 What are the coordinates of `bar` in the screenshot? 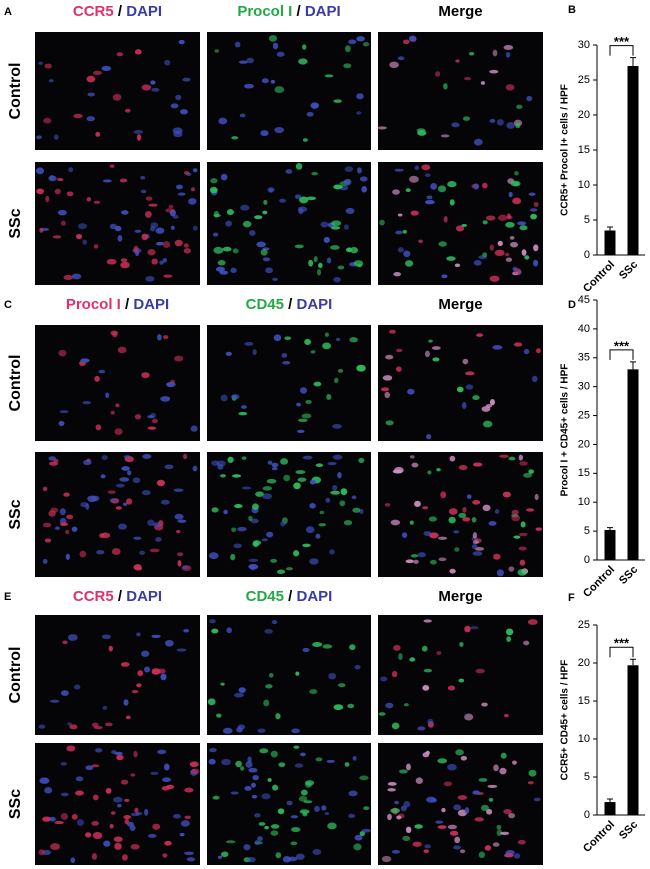 It's located at (633, 464).